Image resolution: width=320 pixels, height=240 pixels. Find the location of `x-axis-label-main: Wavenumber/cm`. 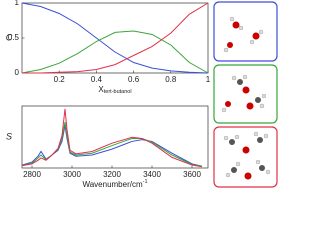

x-axis-label-main: Wavenumber/cm is located at coordinates (112, 184).